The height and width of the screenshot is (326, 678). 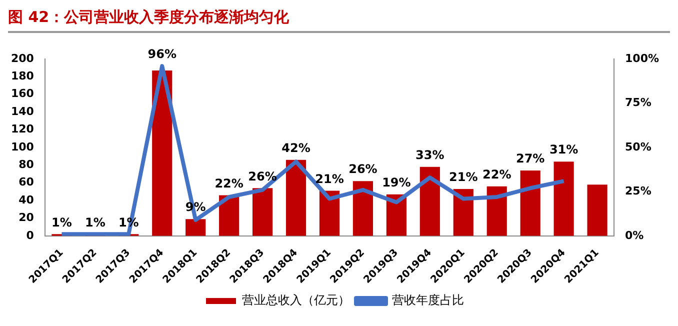 I want to click on data-label: 42%, so click(x=296, y=147).